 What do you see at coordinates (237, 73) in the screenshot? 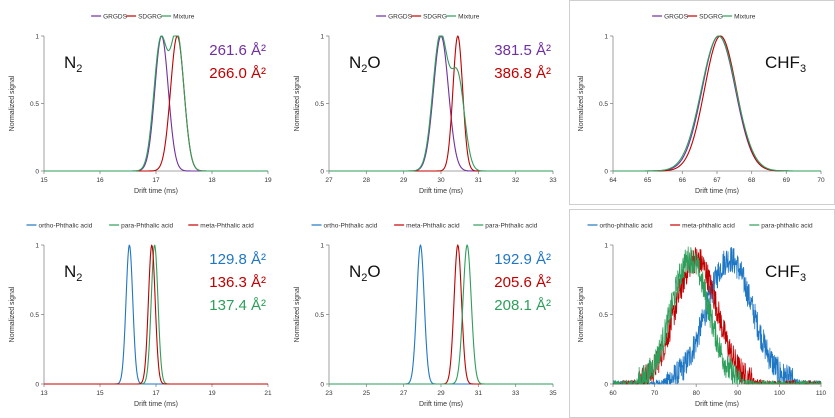
I see `ccs-annotation: 266.0 Å²` at bounding box center [237, 73].